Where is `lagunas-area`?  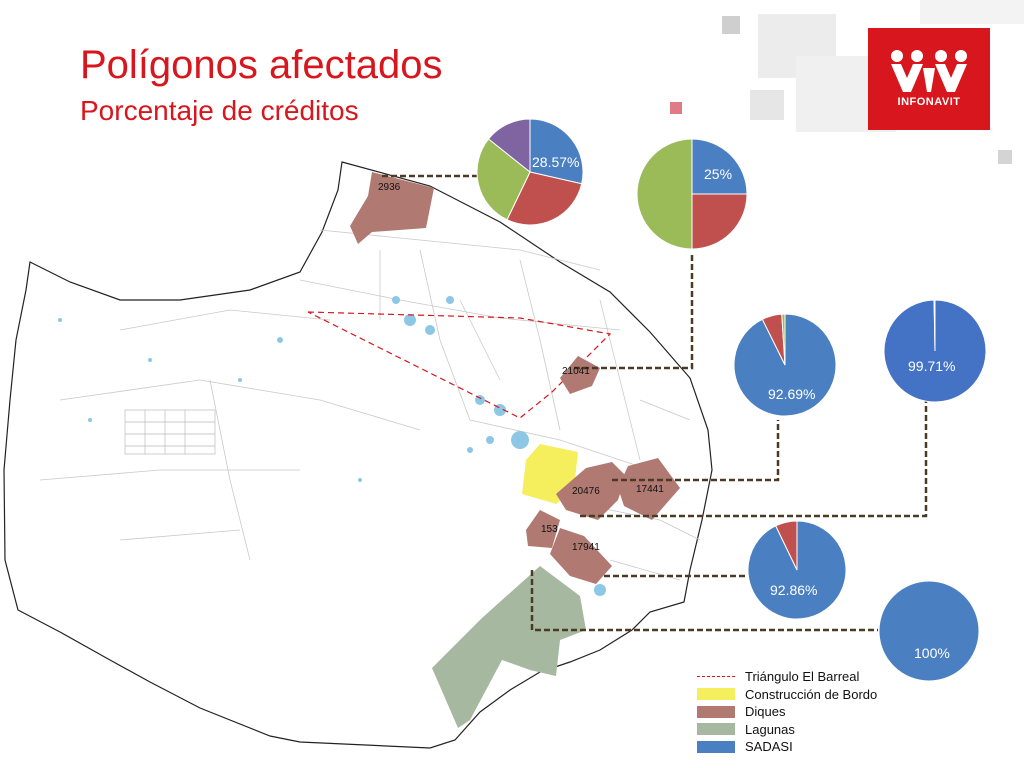 lagunas-area is located at coordinates (509, 647).